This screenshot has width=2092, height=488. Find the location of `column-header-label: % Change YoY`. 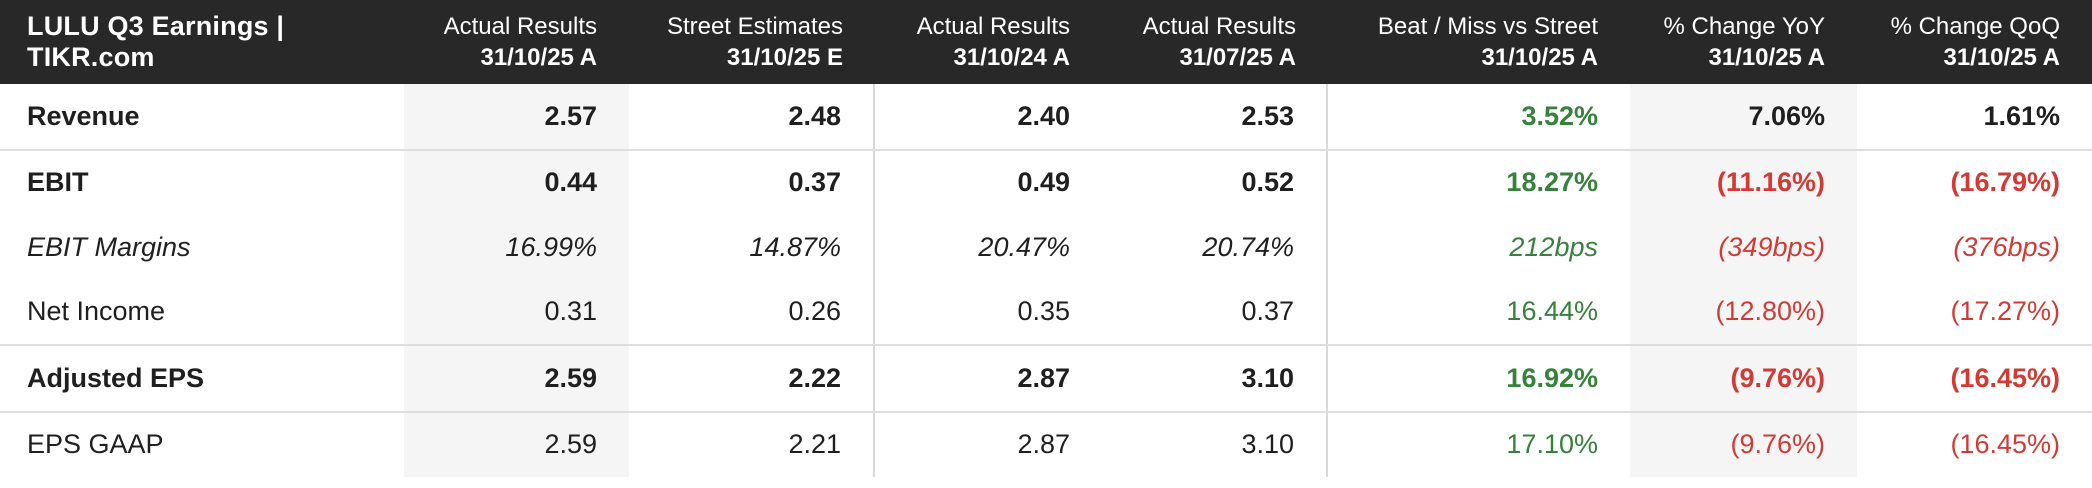

column-header-label: % Change YoY is located at coordinates (1744, 26).